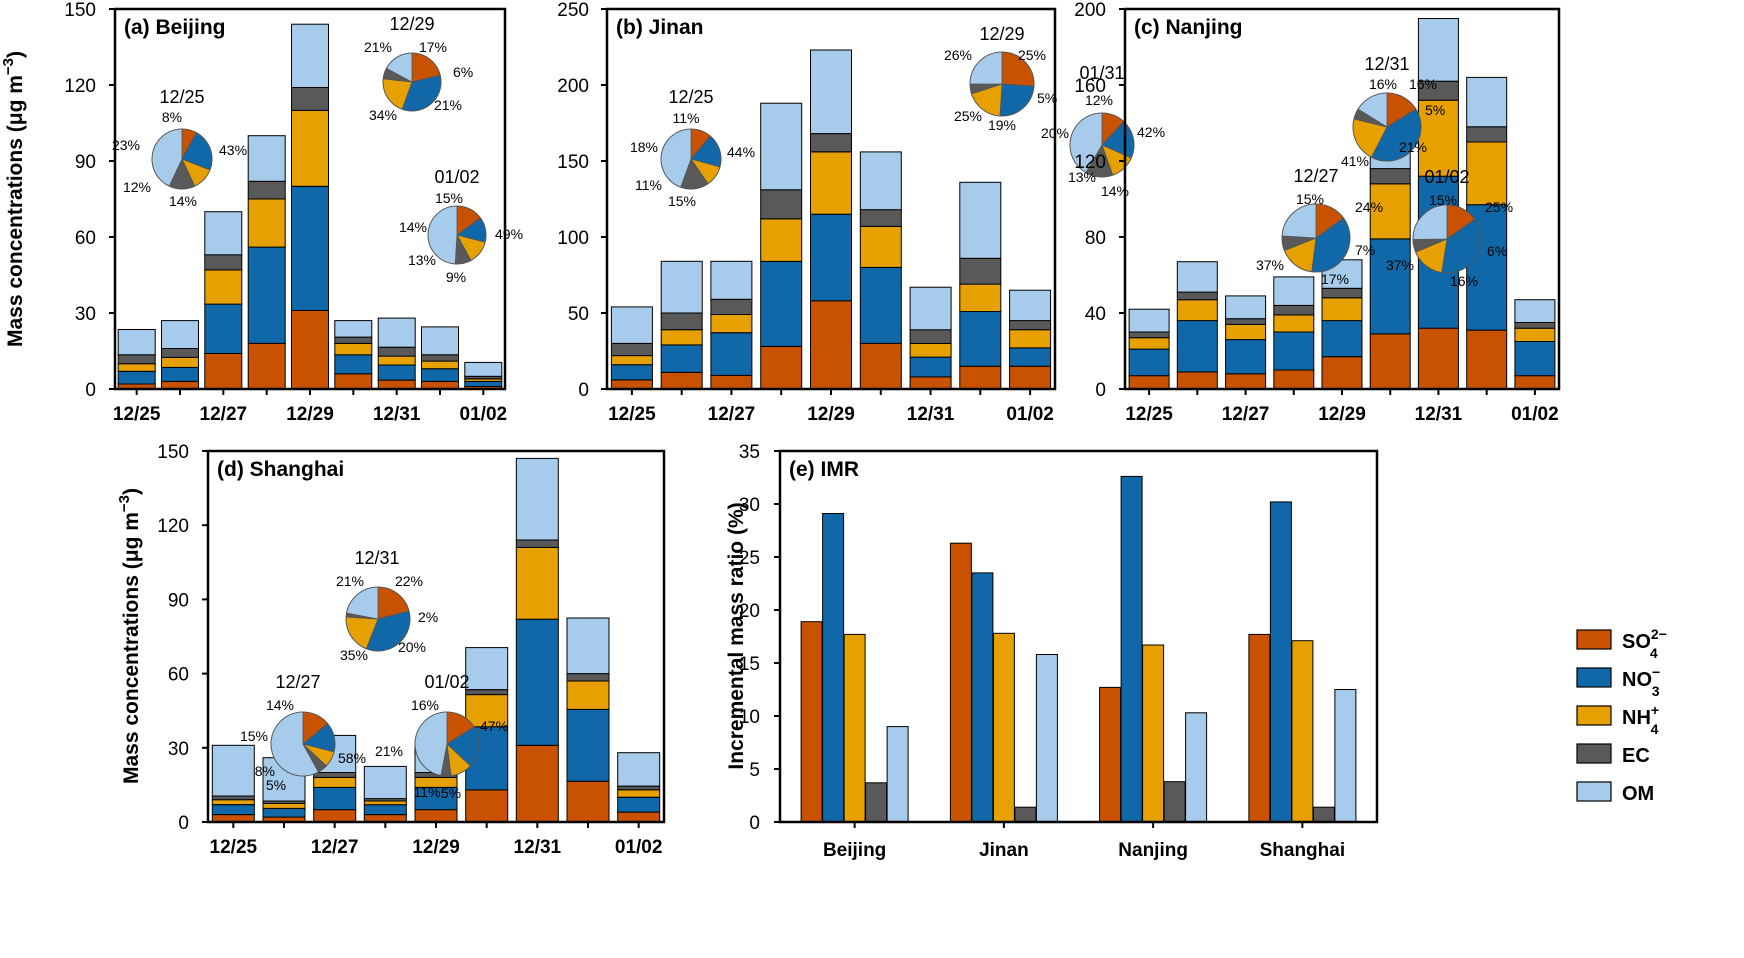  What do you see at coordinates (303, 732) in the screenshot?
I see `pie-chart-12-27: 12/27 14% 15% 8%5% 58%` at bounding box center [303, 732].